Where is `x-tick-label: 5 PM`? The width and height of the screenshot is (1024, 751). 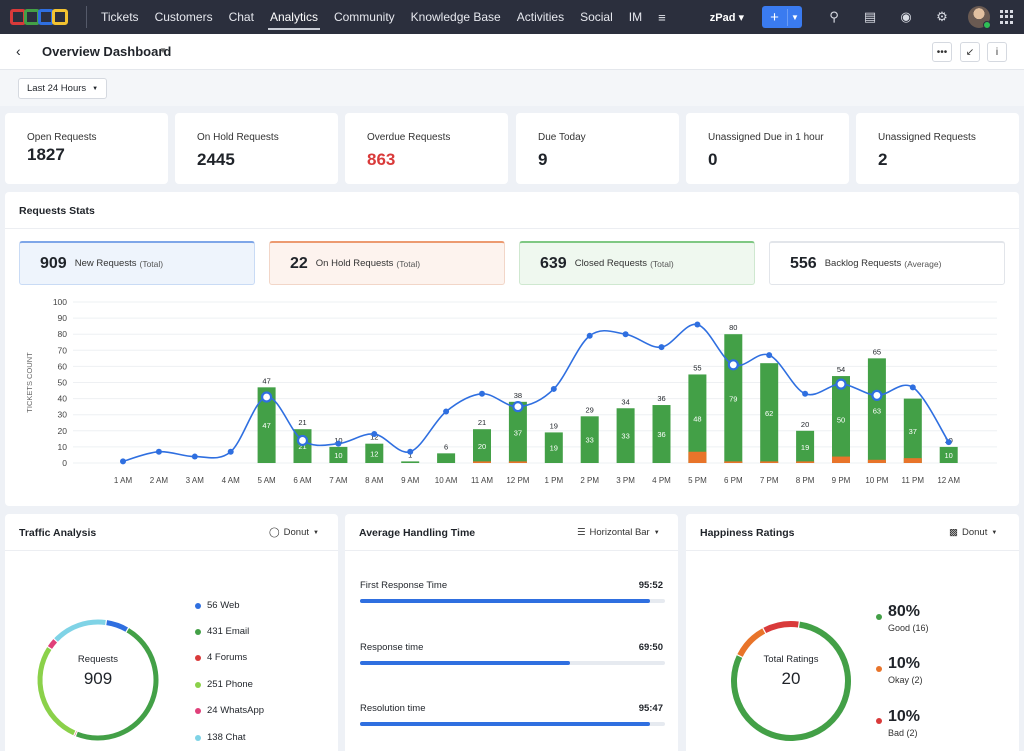
x-tick-label: 5 PM is located at coordinates (697, 480).